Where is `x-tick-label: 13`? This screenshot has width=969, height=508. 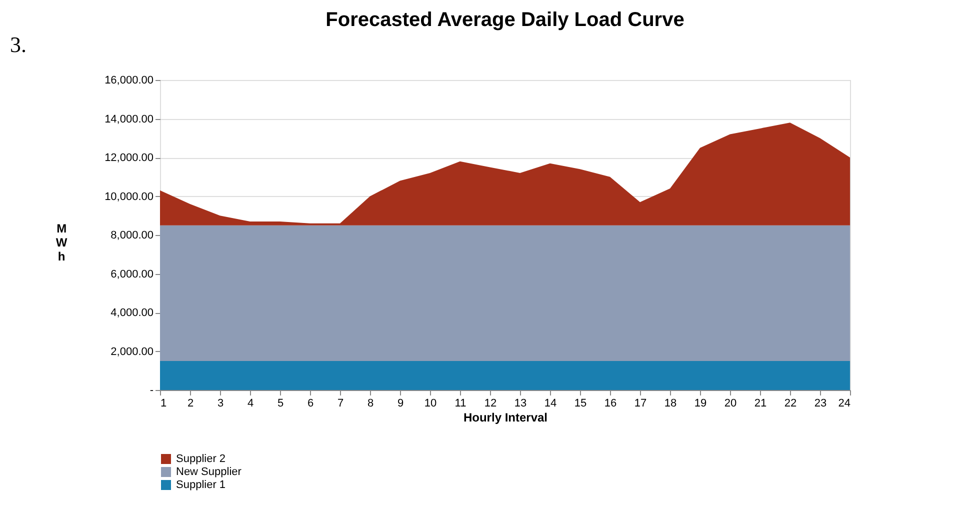
x-tick-label: 13 is located at coordinates (520, 404).